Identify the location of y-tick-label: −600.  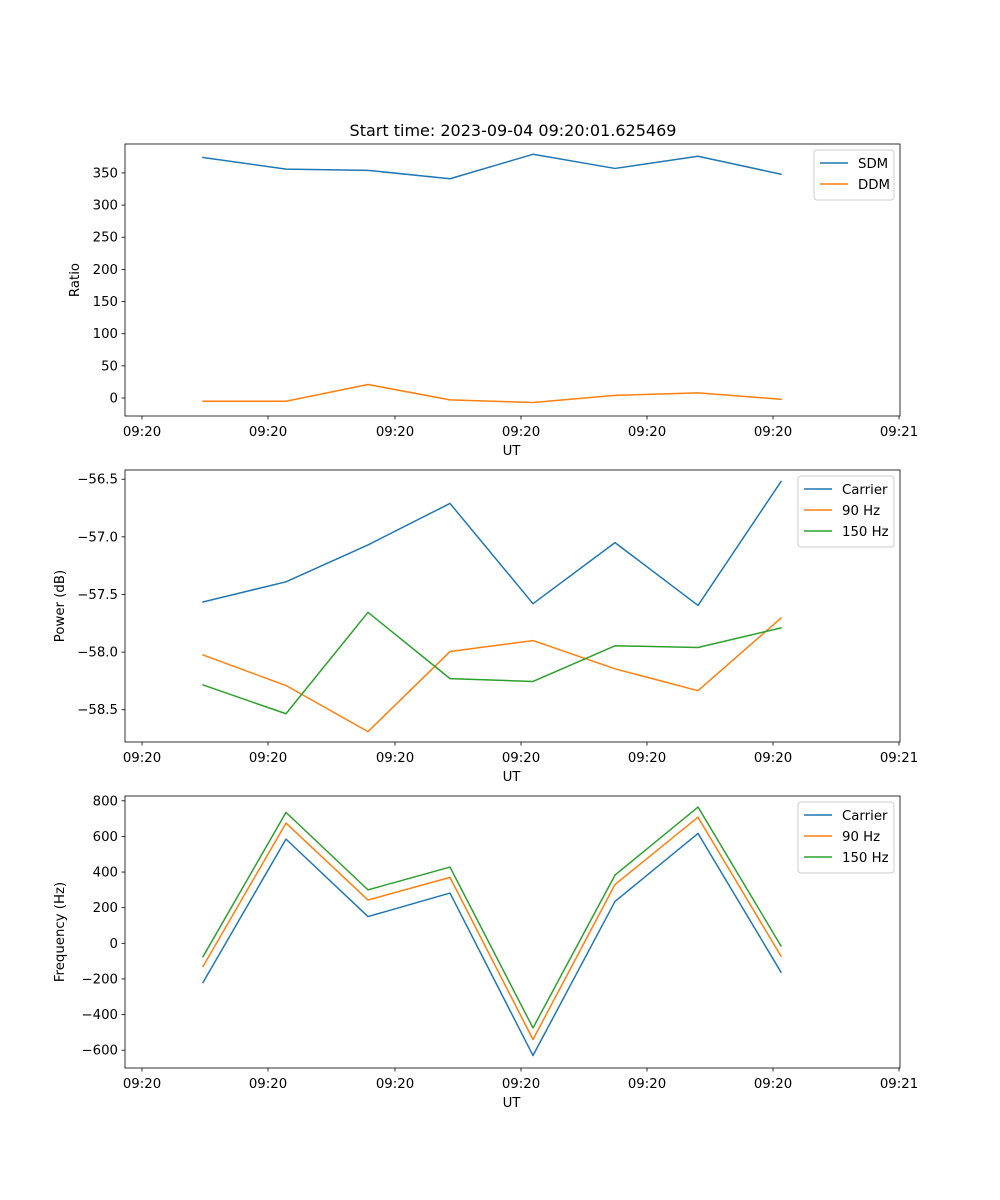
(99, 1051).